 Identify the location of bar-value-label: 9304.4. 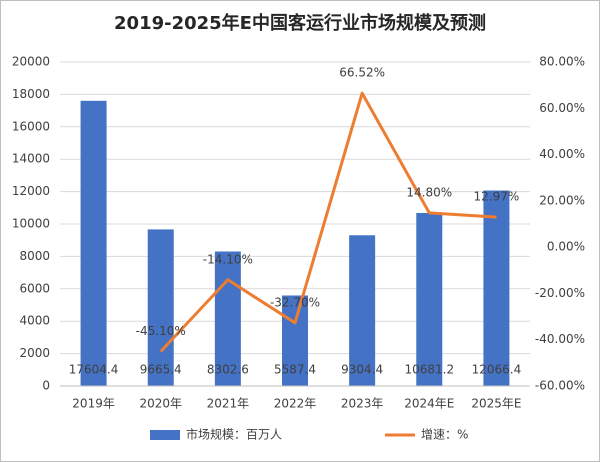
(362, 370).